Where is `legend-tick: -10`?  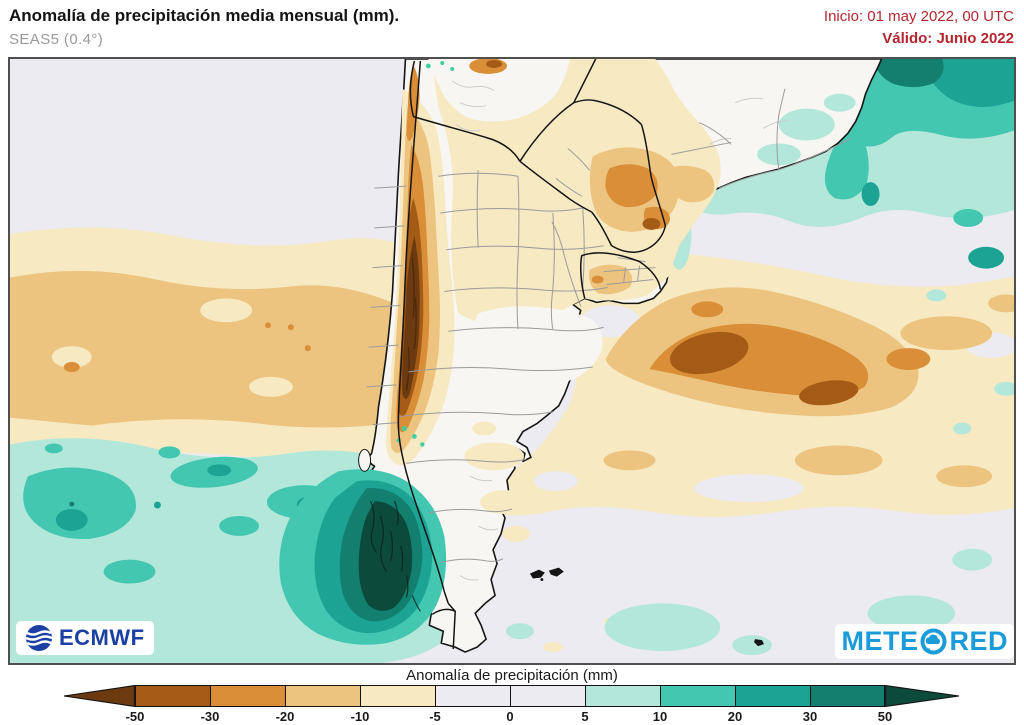
legend-tick: -10 is located at coordinates (360, 716).